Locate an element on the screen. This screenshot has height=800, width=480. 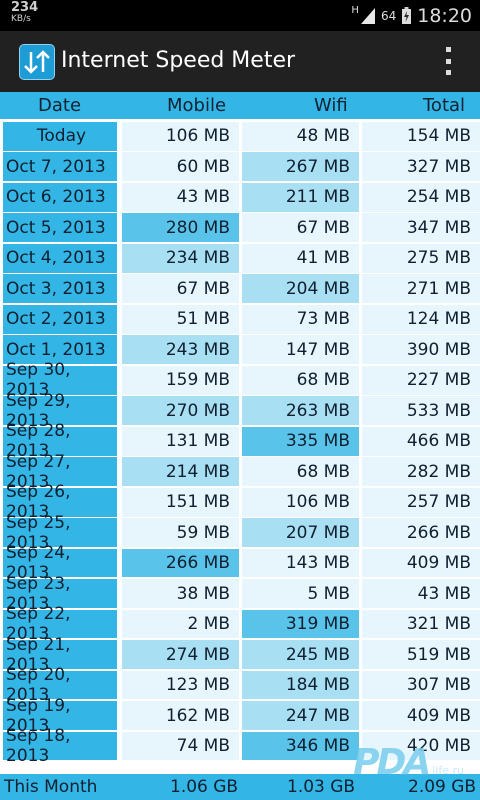
row-total: 124 MB is located at coordinates (421, 319).